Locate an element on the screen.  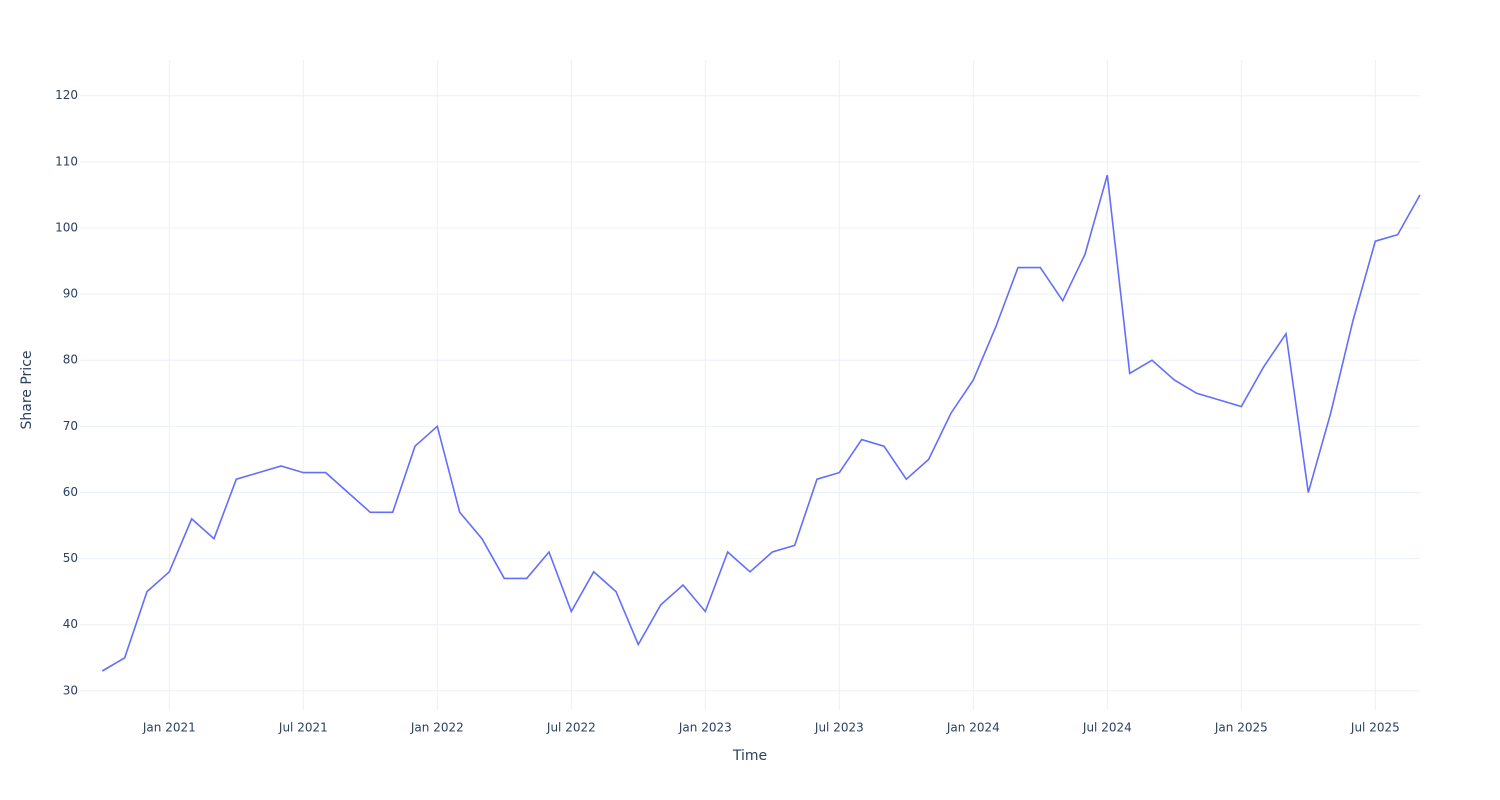
x-axis-title: Time is located at coordinates (749, 756).